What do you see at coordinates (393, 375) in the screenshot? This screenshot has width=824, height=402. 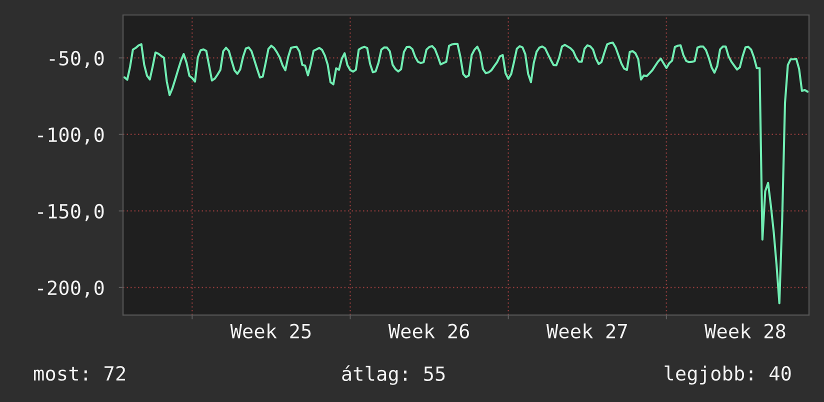 I see `text: átlag: 55` at bounding box center [393, 375].